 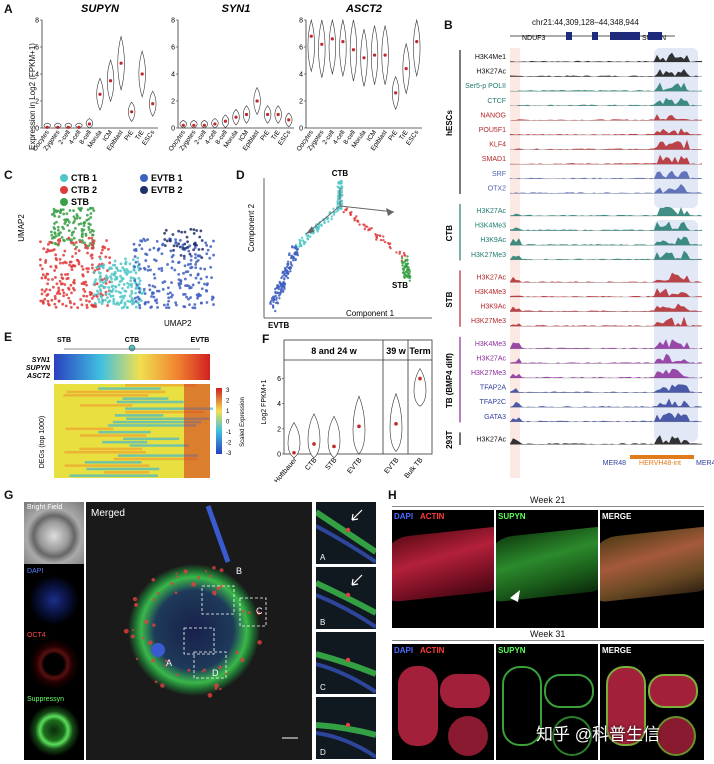 I want to click on h-week21-dapi-actin: DAPI ACTIN, so click(x=443, y=569).